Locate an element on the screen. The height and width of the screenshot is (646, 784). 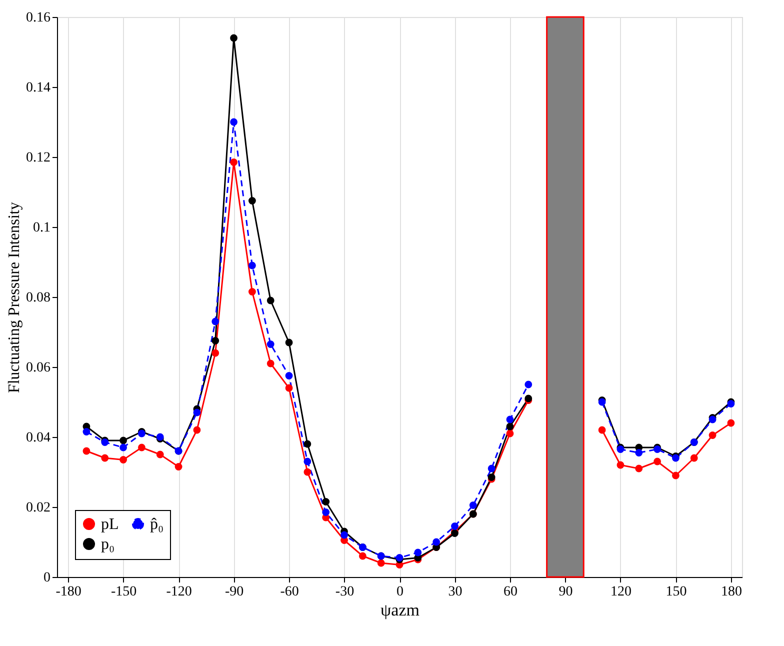
x-tick-label: -30 is located at coordinates (344, 592).